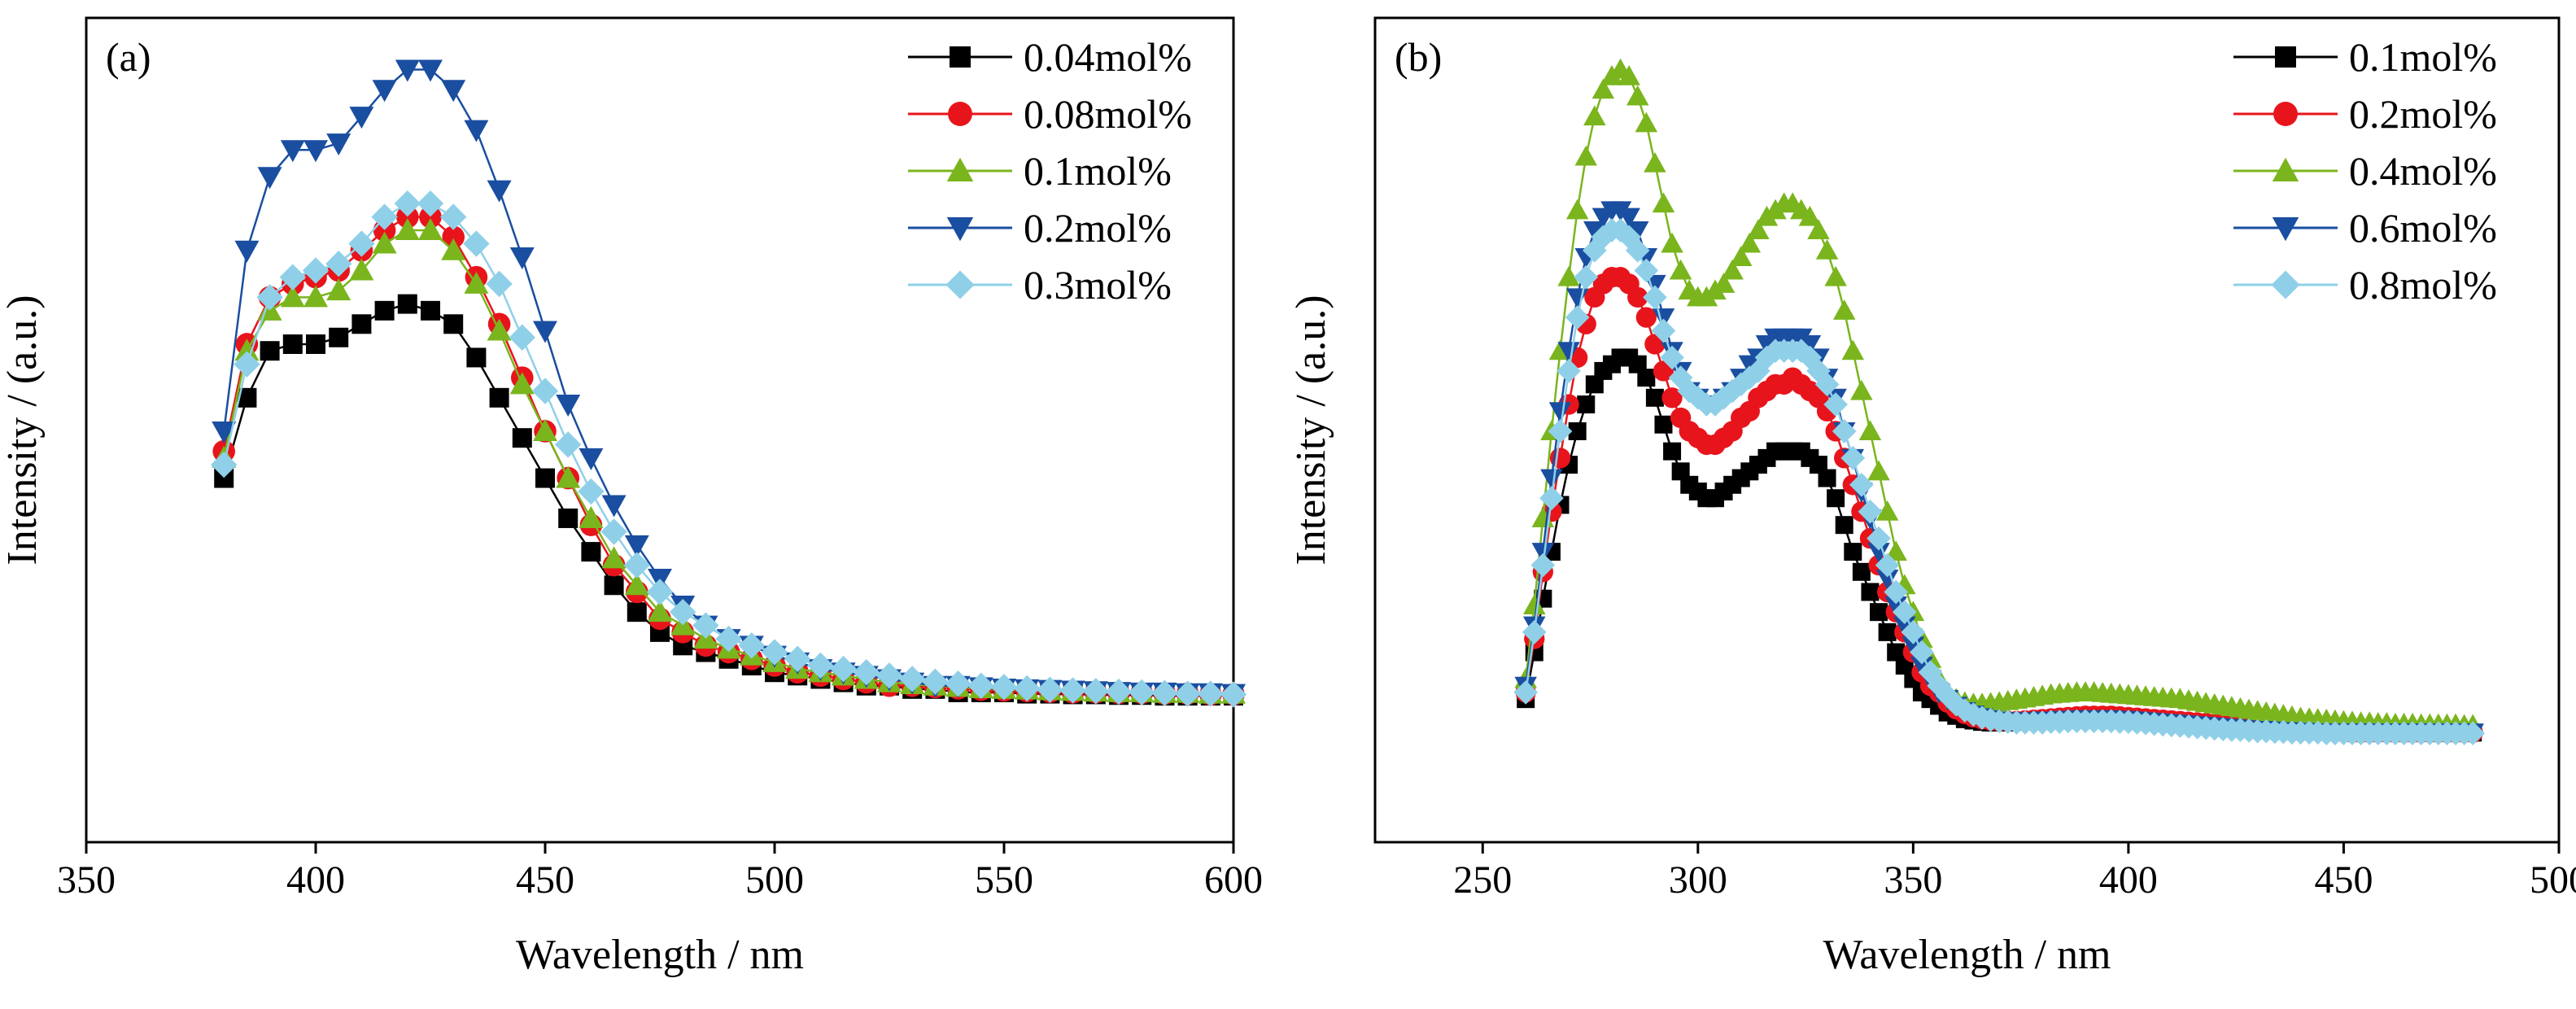  What do you see at coordinates (545, 880) in the screenshot?
I see `x-tick-label: 450` at bounding box center [545, 880].